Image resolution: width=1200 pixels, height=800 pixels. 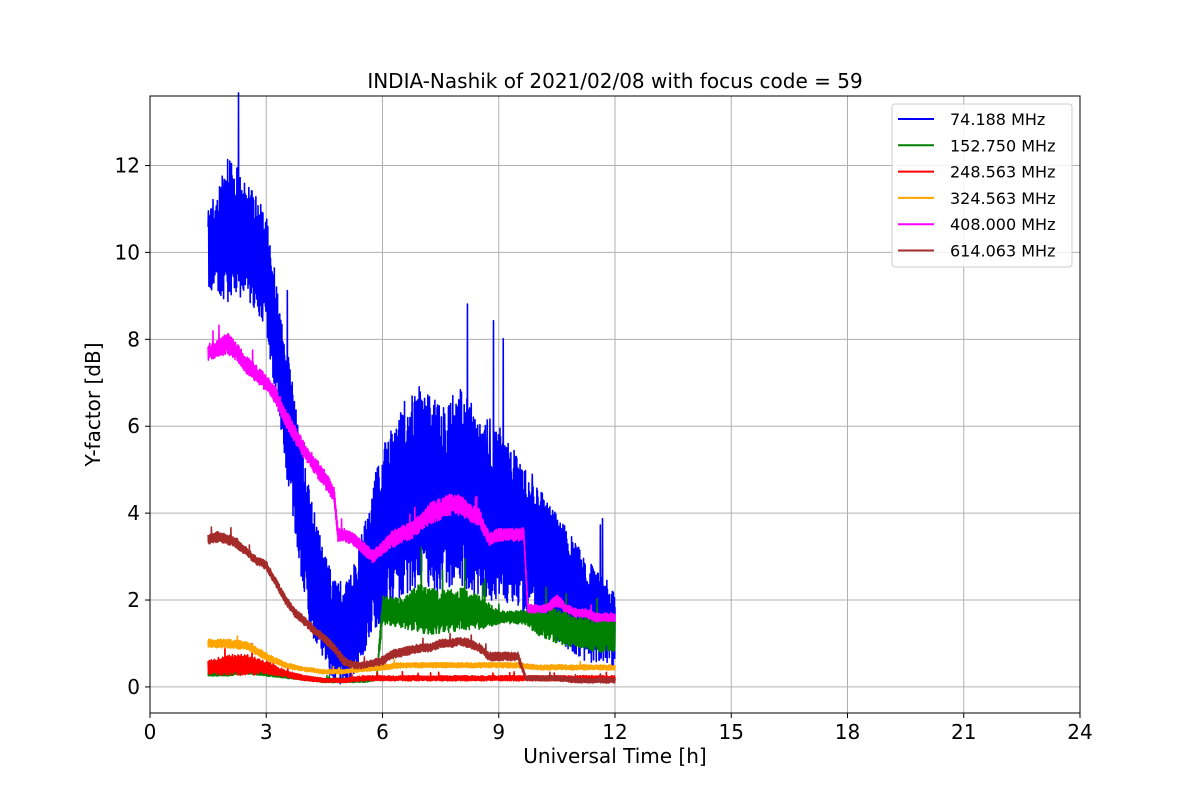 I want to click on x-axis-label: Universal Time [h], so click(x=614, y=756).